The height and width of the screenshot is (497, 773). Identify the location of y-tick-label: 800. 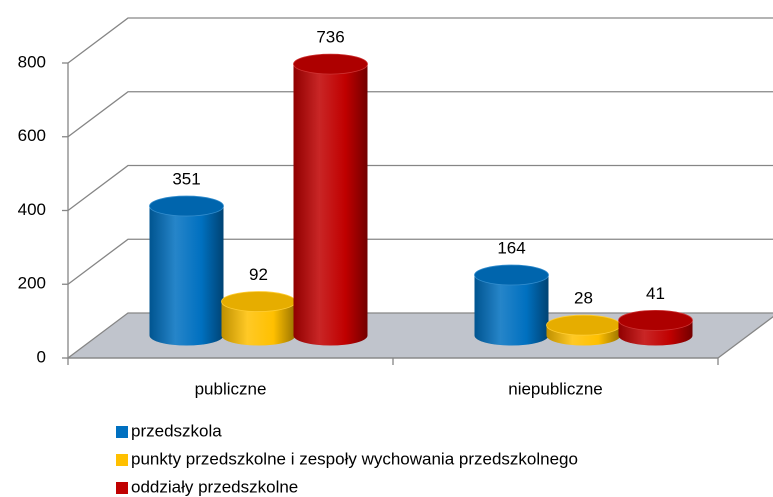
(32, 61).